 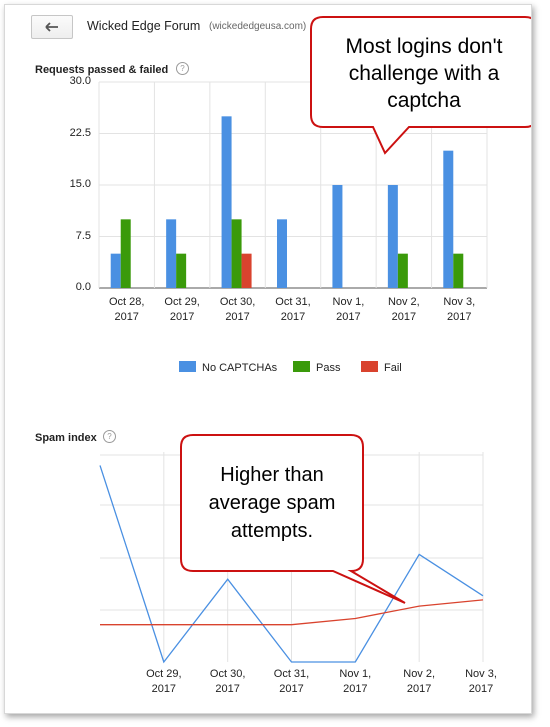 What do you see at coordinates (272, 531) in the screenshot?
I see `callout-line: attempts.` at bounding box center [272, 531].